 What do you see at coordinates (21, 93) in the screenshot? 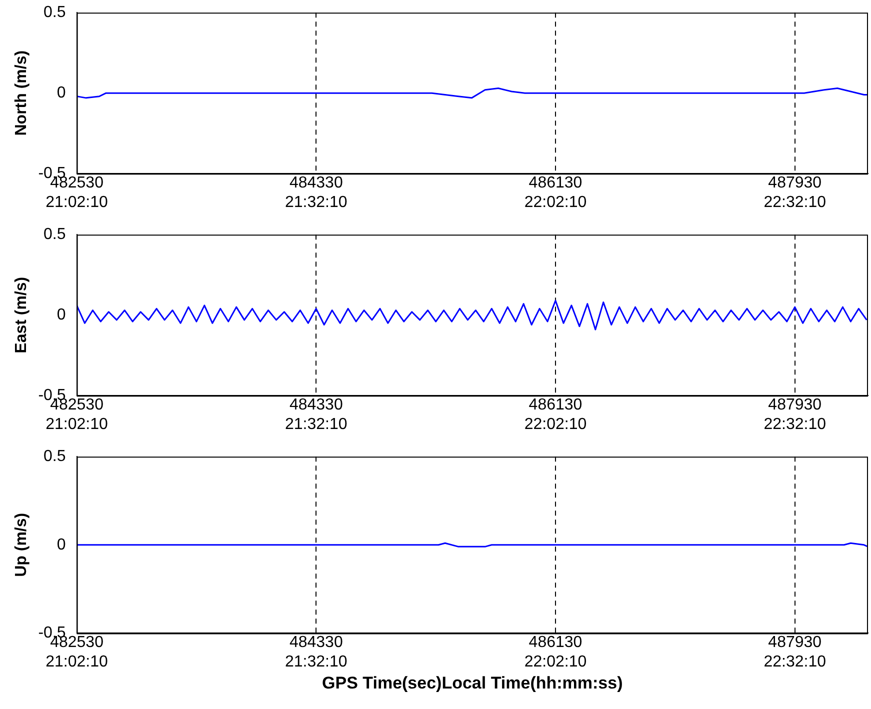
I see `y-axis-title: North (m/s)` at bounding box center [21, 93].